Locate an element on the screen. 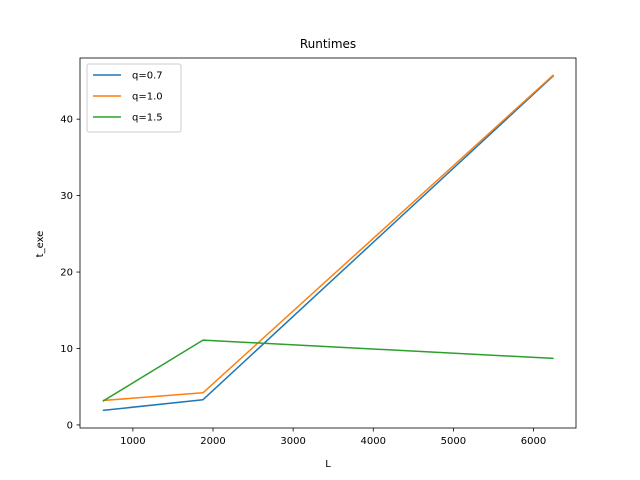 This screenshot has width=640, height=480. y-tick-label: 40 is located at coordinates (66, 120).